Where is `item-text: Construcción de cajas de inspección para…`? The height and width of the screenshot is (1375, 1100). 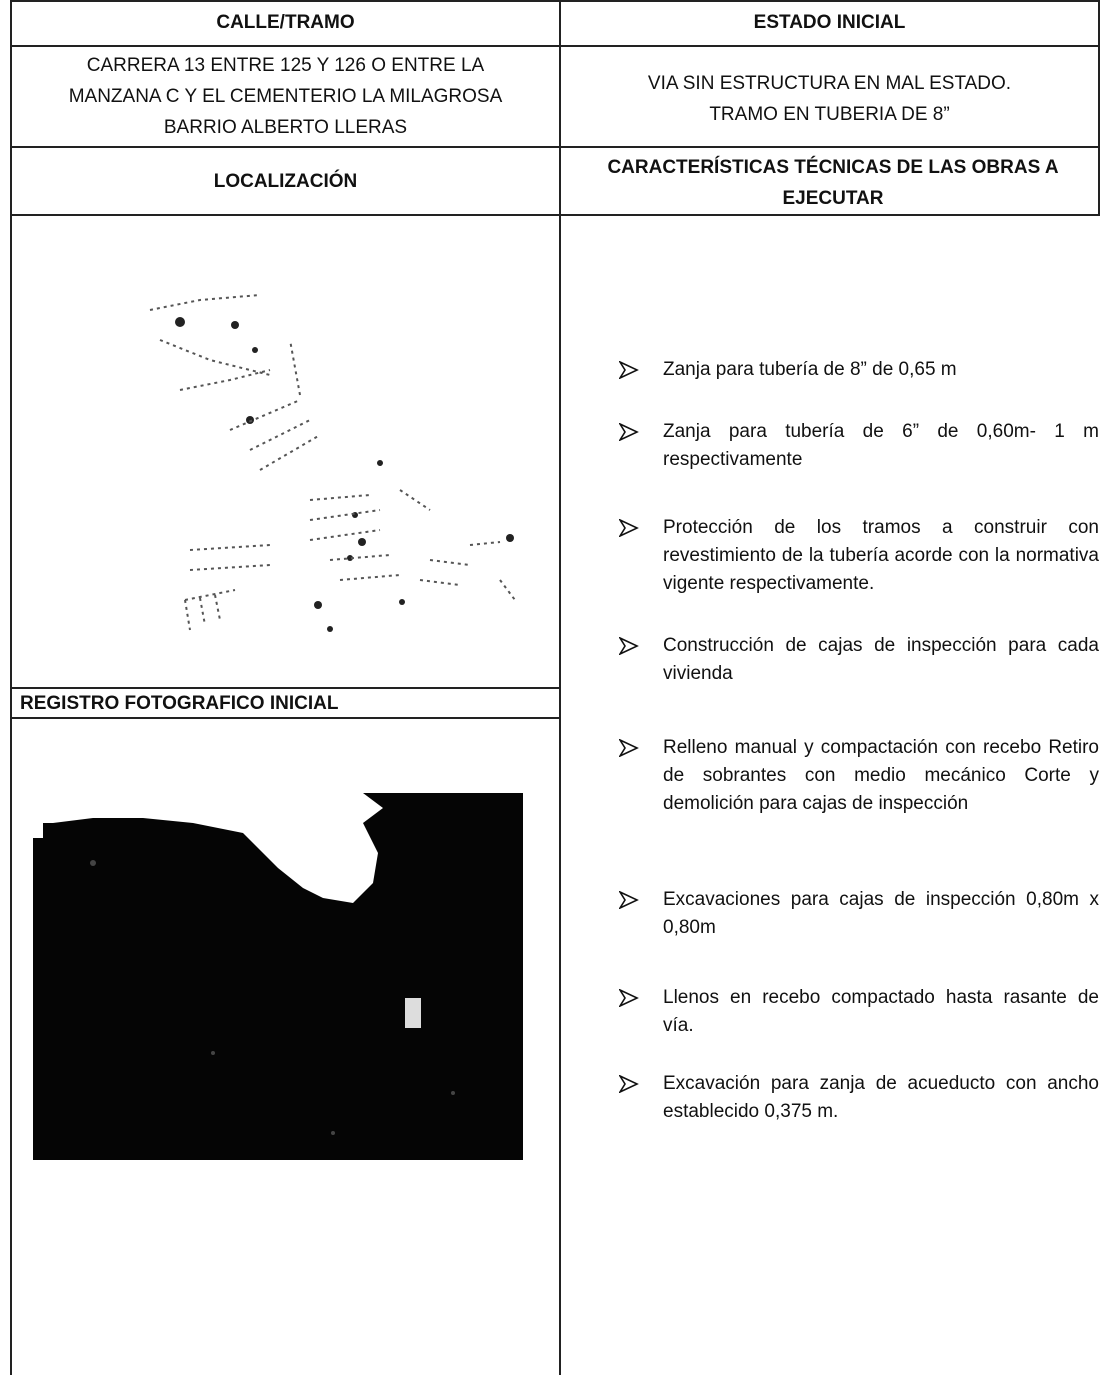 item-text: Construcción de cajas de inspección para… is located at coordinates (881, 659).